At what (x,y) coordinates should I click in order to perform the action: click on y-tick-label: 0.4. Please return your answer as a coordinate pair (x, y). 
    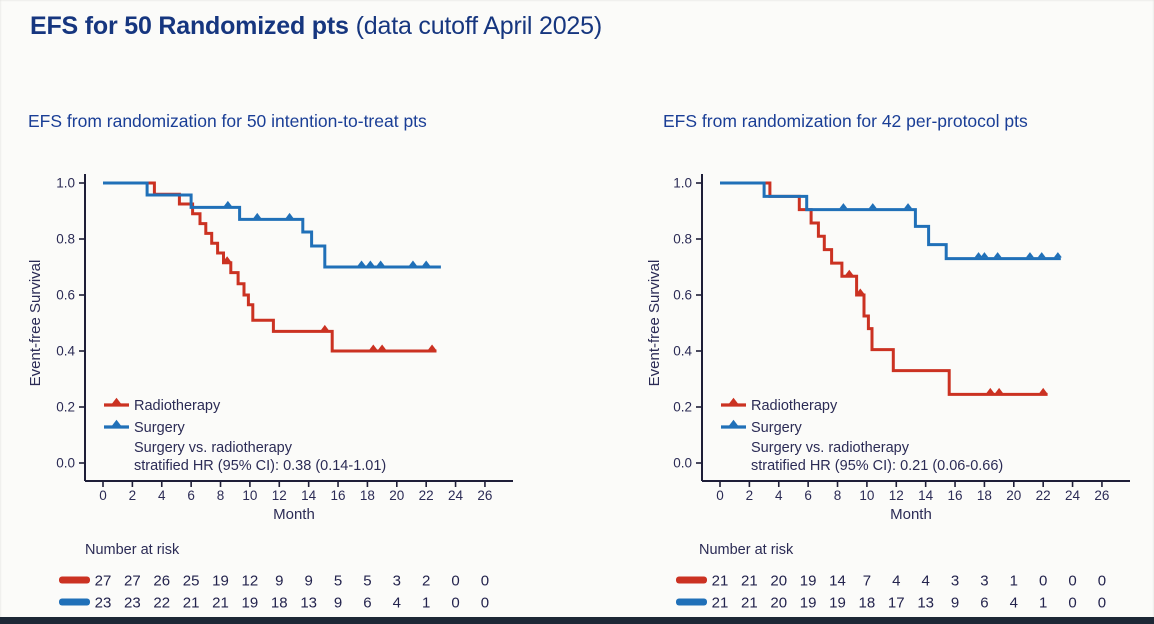
    Looking at the image, I should click on (65, 351).